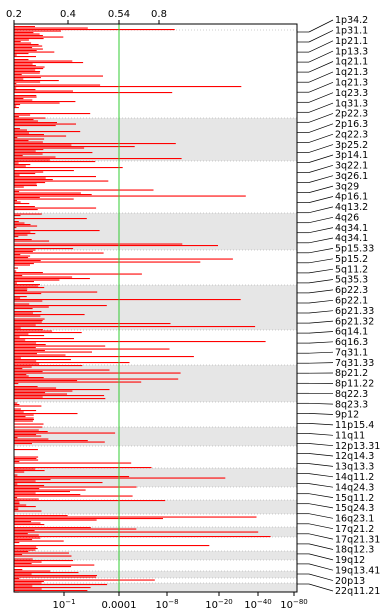 The width and height of the screenshot is (388, 611). I want to click on cytoband-label: 2q22.3, so click(351, 134).